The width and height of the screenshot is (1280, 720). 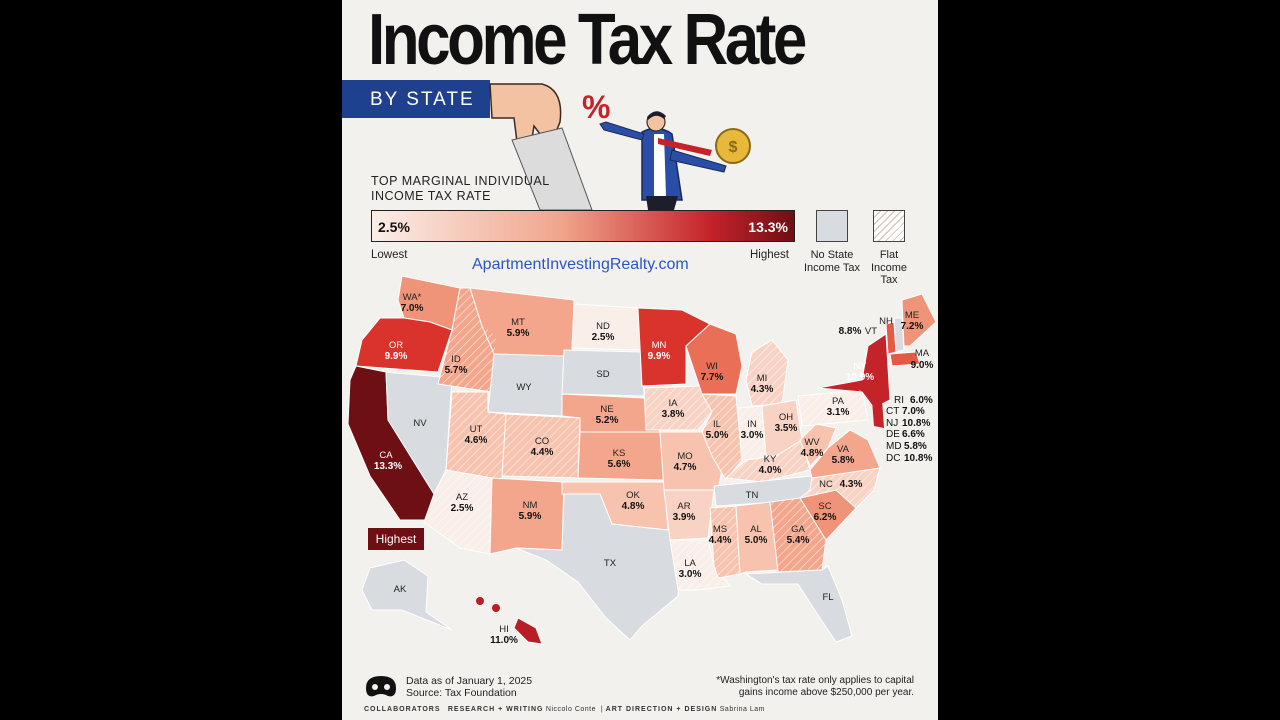 What do you see at coordinates (922, 353) in the screenshot?
I see `label-ma-abbr: MA` at bounding box center [922, 353].